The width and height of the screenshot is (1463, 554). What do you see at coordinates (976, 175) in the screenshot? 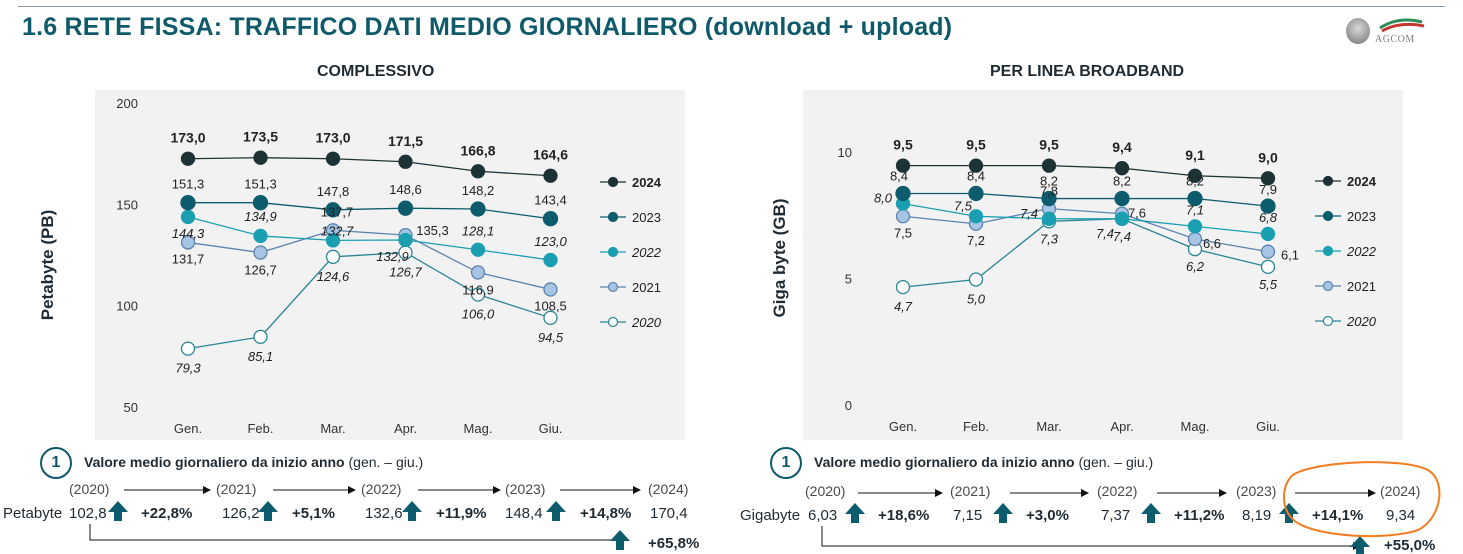
I see `data-label-2023: 8,4` at bounding box center [976, 175].